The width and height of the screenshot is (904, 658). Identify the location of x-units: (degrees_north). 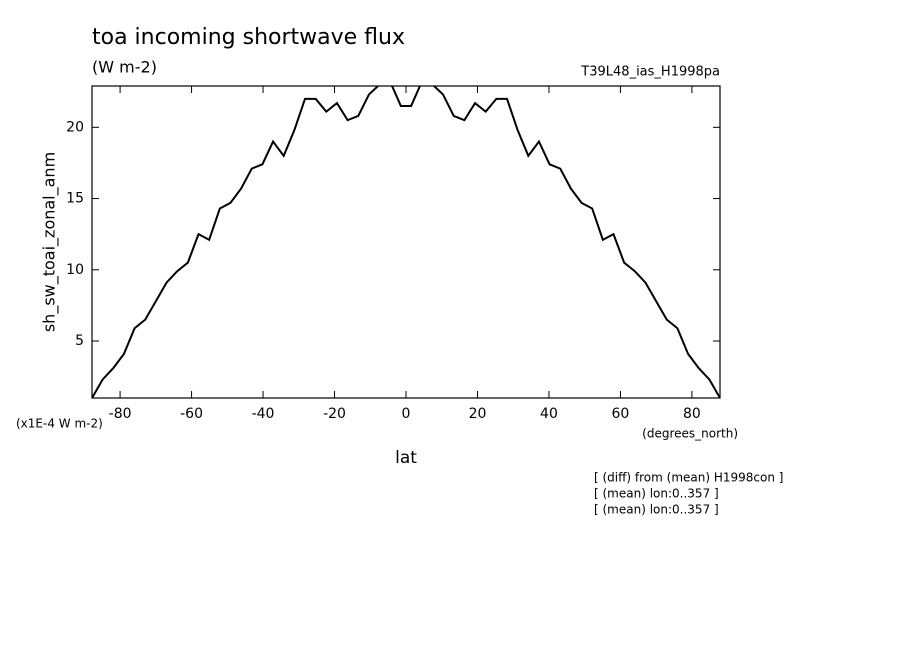
(690, 434).